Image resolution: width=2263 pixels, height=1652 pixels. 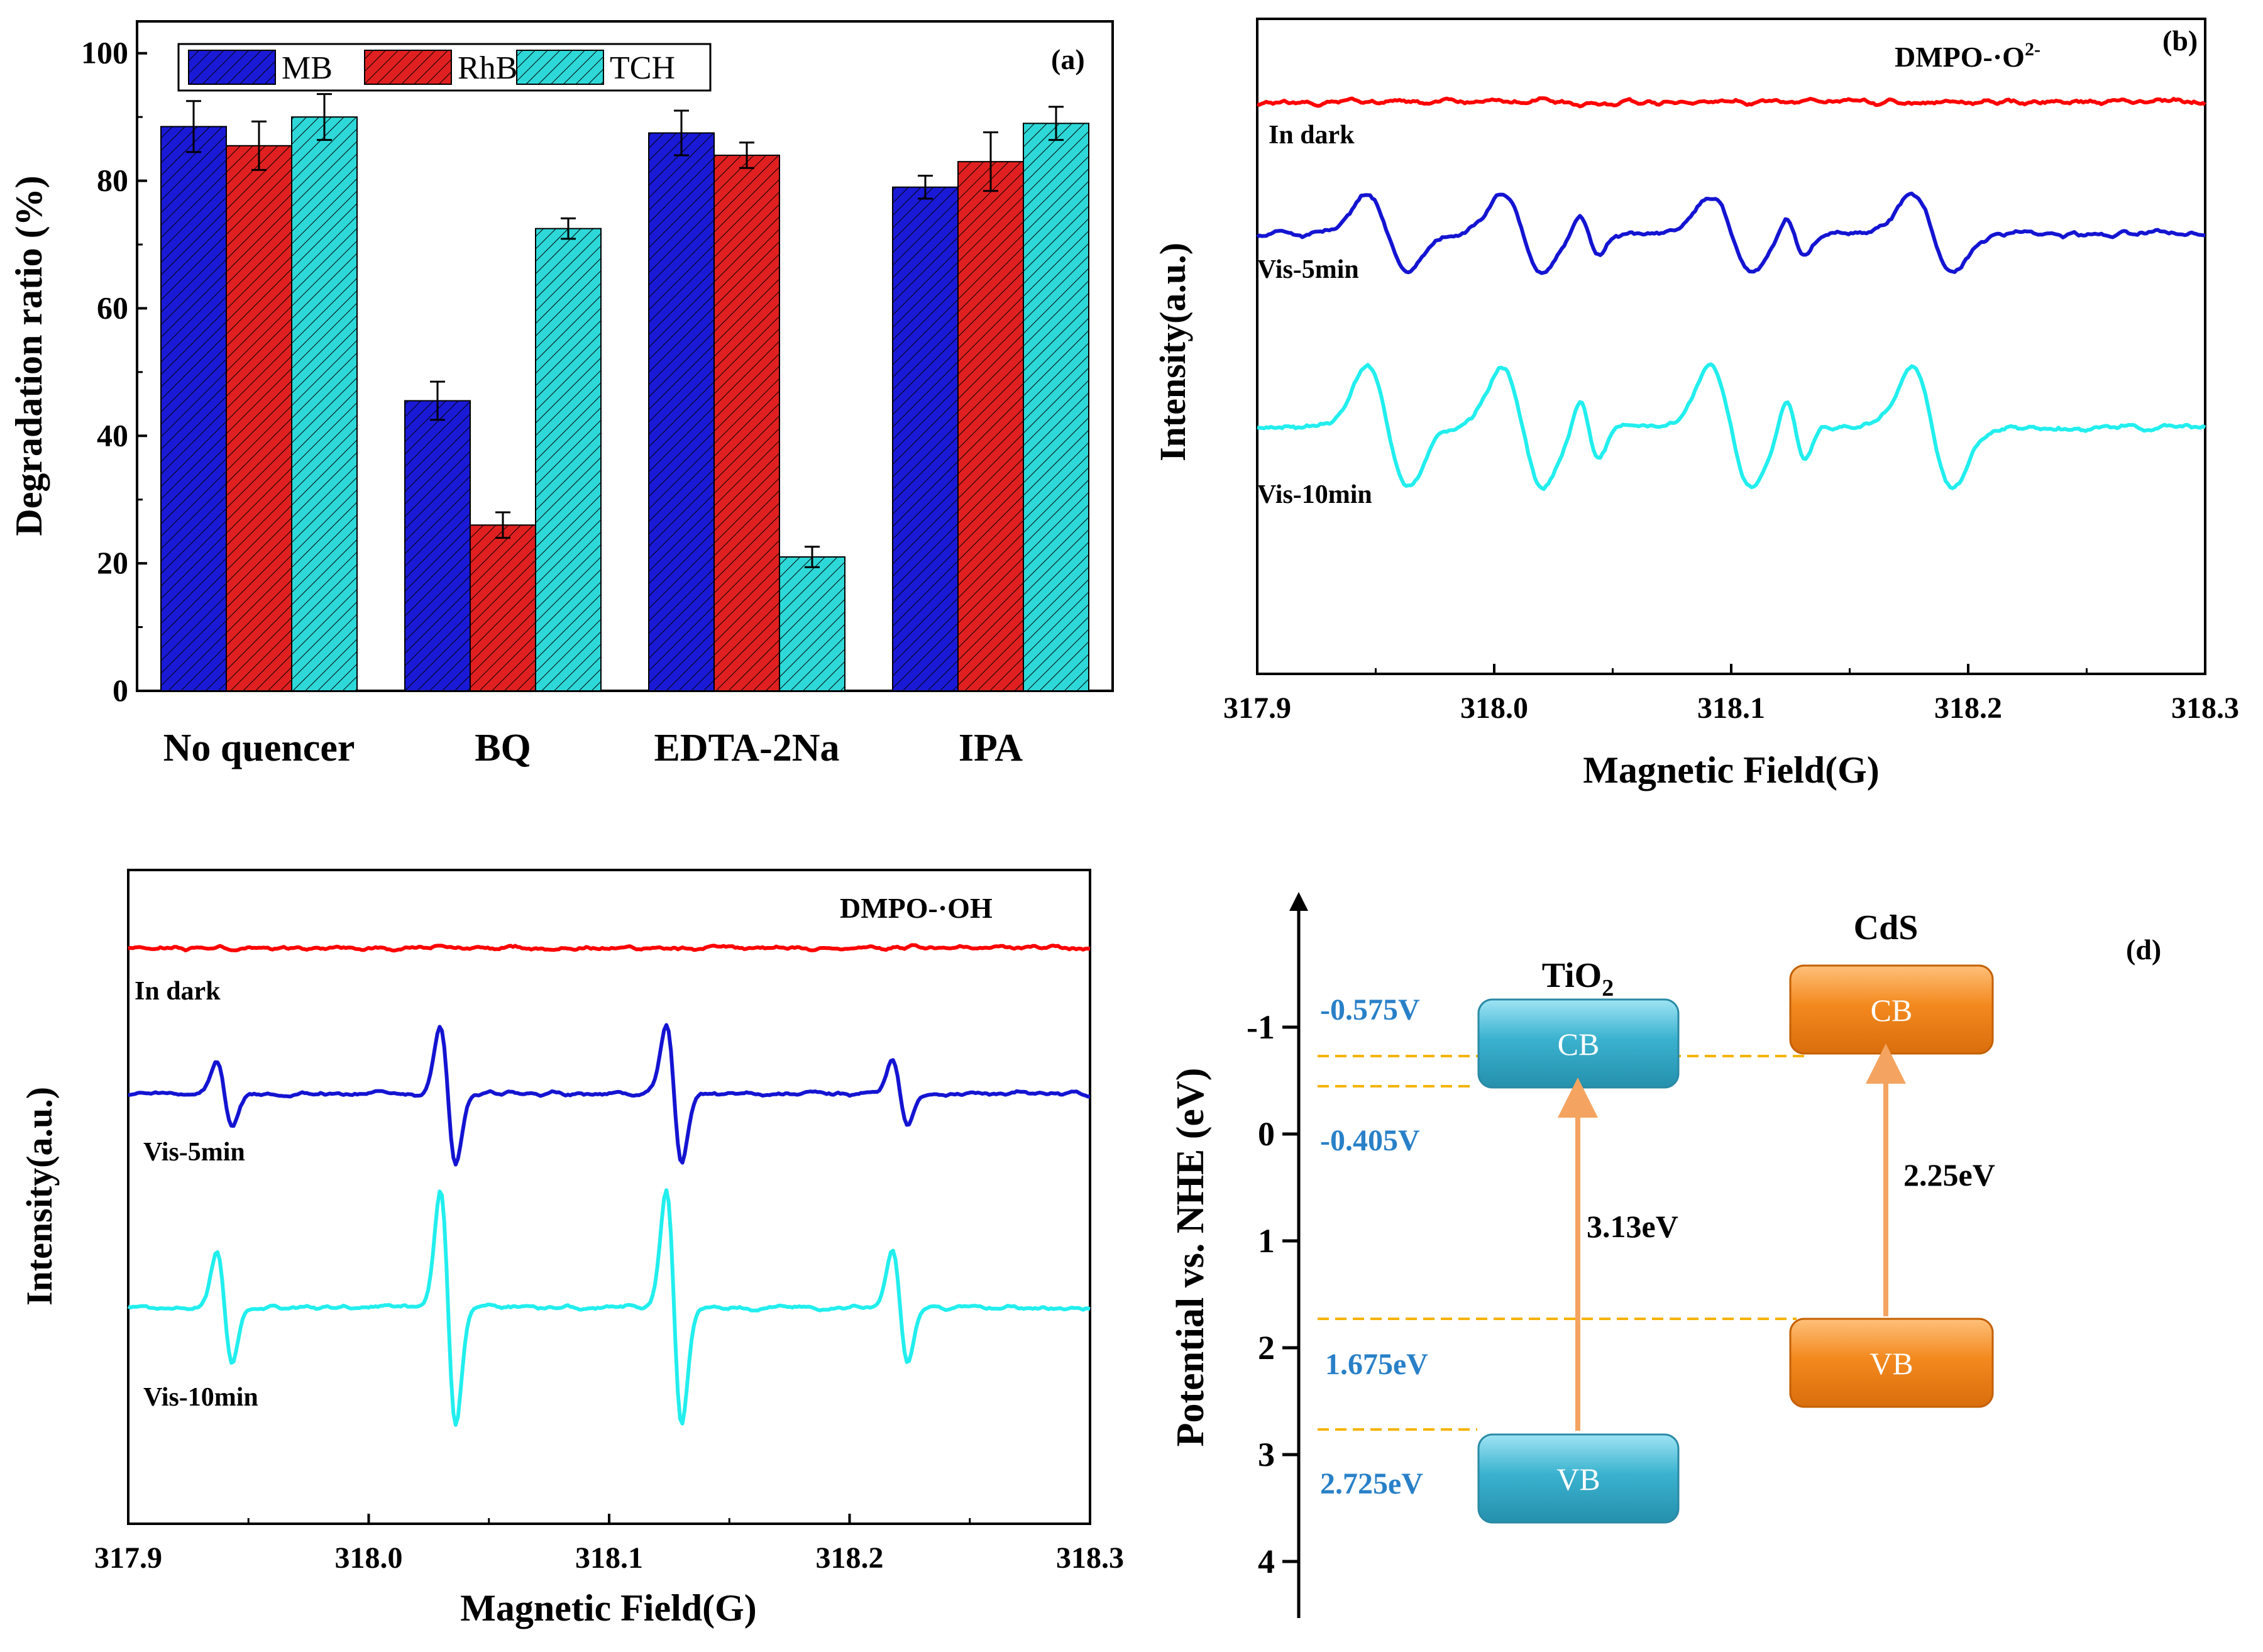 What do you see at coordinates (1266, 1561) in the screenshot?
I see `panel-d-y-tick-label-5: 4` at bounding box center [1266, 1561].